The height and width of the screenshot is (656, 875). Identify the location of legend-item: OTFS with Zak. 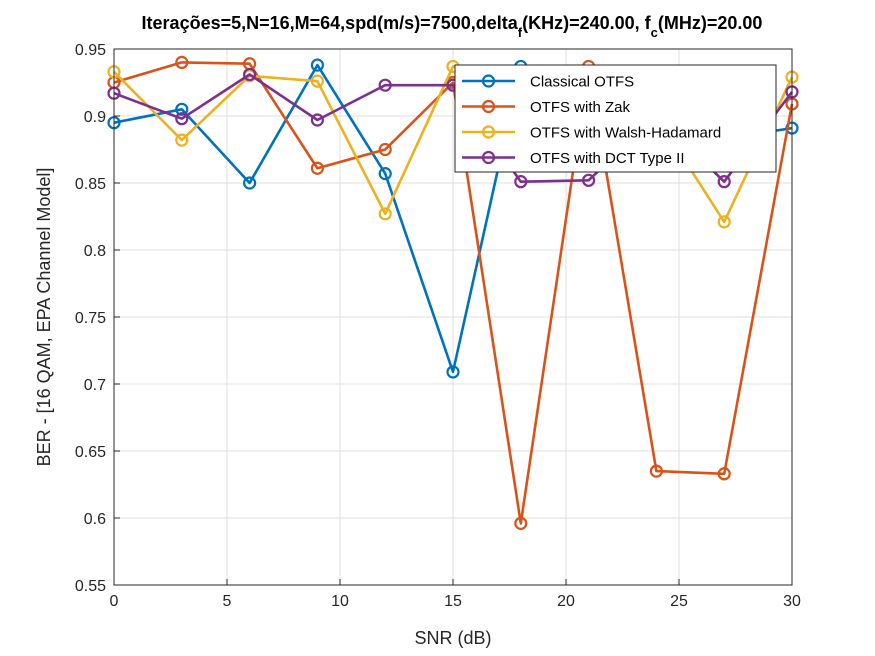
(546, 107).